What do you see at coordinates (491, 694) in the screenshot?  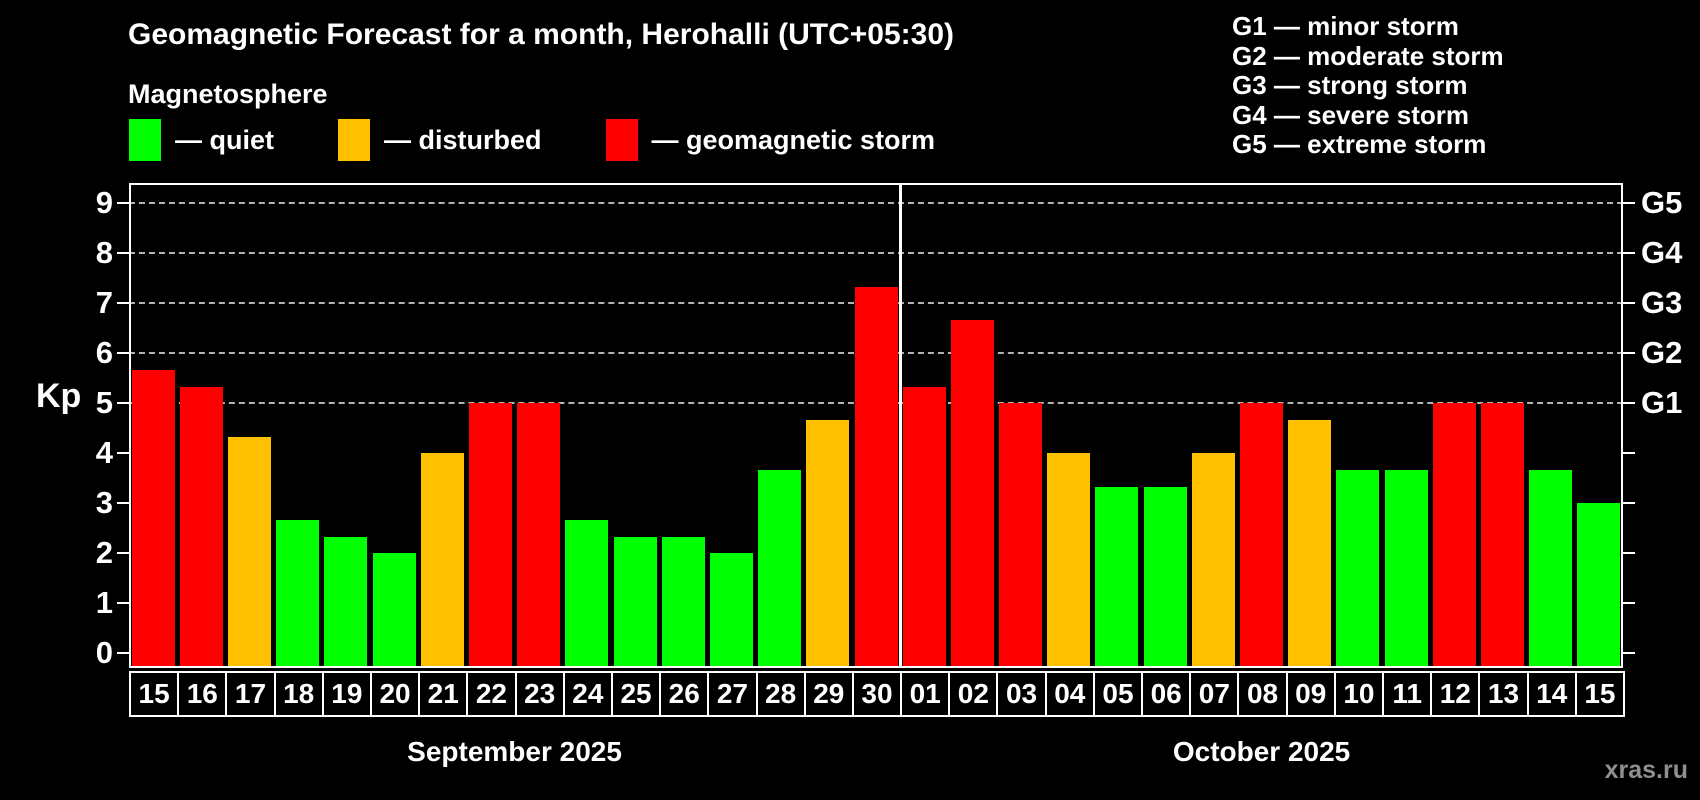 I see `day-cell-september-22: 22` at bounding box center [491, 694].